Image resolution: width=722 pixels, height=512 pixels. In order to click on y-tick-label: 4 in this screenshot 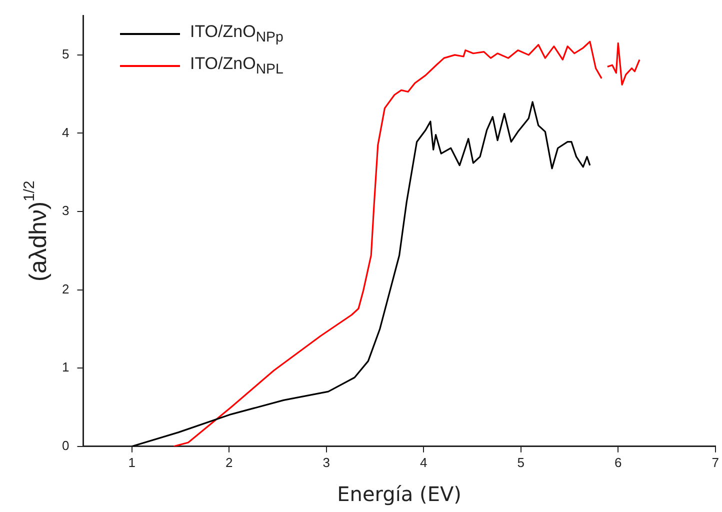, I will do `click(66, 132)`.